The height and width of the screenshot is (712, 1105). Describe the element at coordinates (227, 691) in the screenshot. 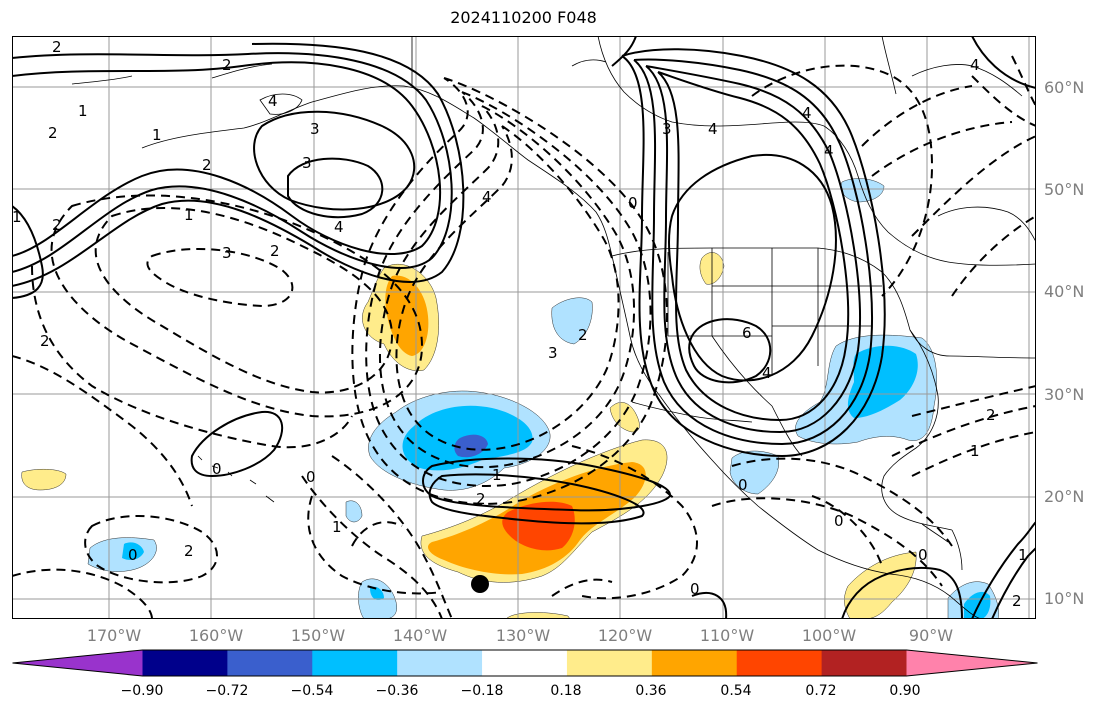

I see `colorbar-tick-label: −0.72` at that location.